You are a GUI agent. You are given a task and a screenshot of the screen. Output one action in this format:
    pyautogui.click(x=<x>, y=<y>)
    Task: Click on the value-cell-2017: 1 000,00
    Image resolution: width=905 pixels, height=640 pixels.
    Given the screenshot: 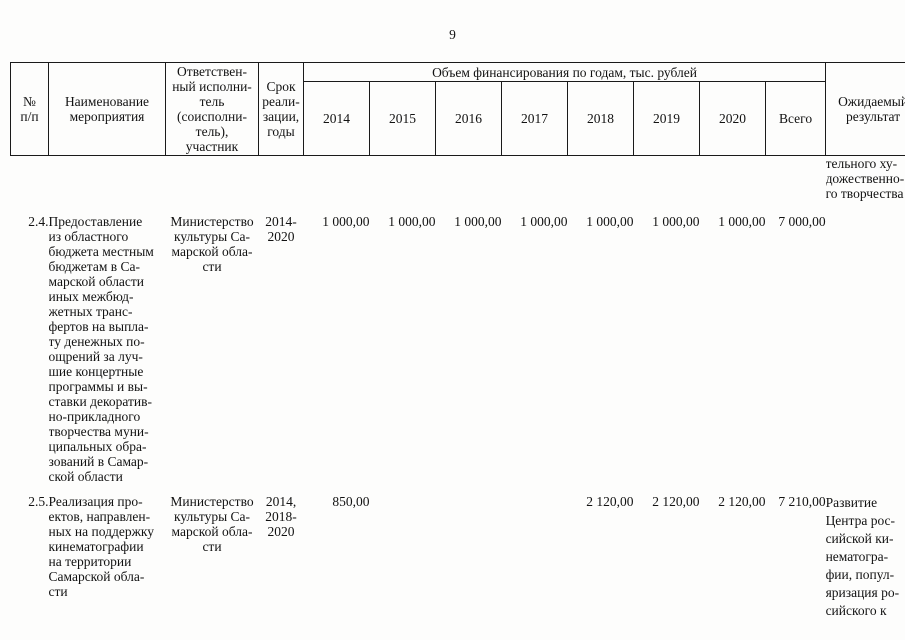 What is the action you would take?
    pyautogui.click(x=544, y=221)
    